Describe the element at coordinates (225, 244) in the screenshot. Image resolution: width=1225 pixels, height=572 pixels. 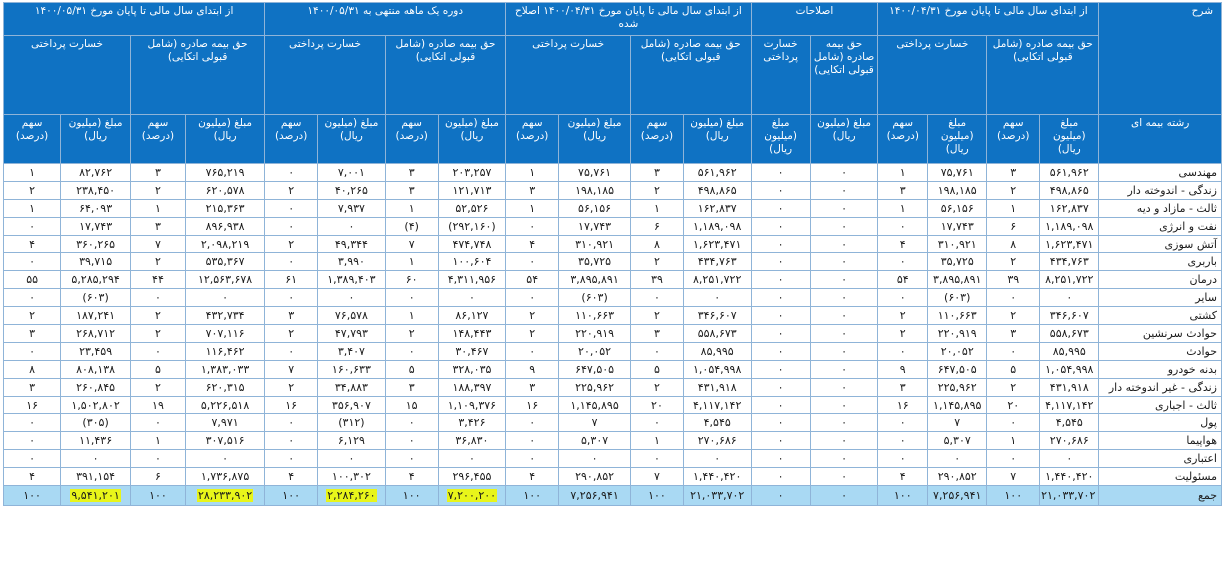
I see `table-cell: ۲,۰۹۸,۲۱۹` at that location.